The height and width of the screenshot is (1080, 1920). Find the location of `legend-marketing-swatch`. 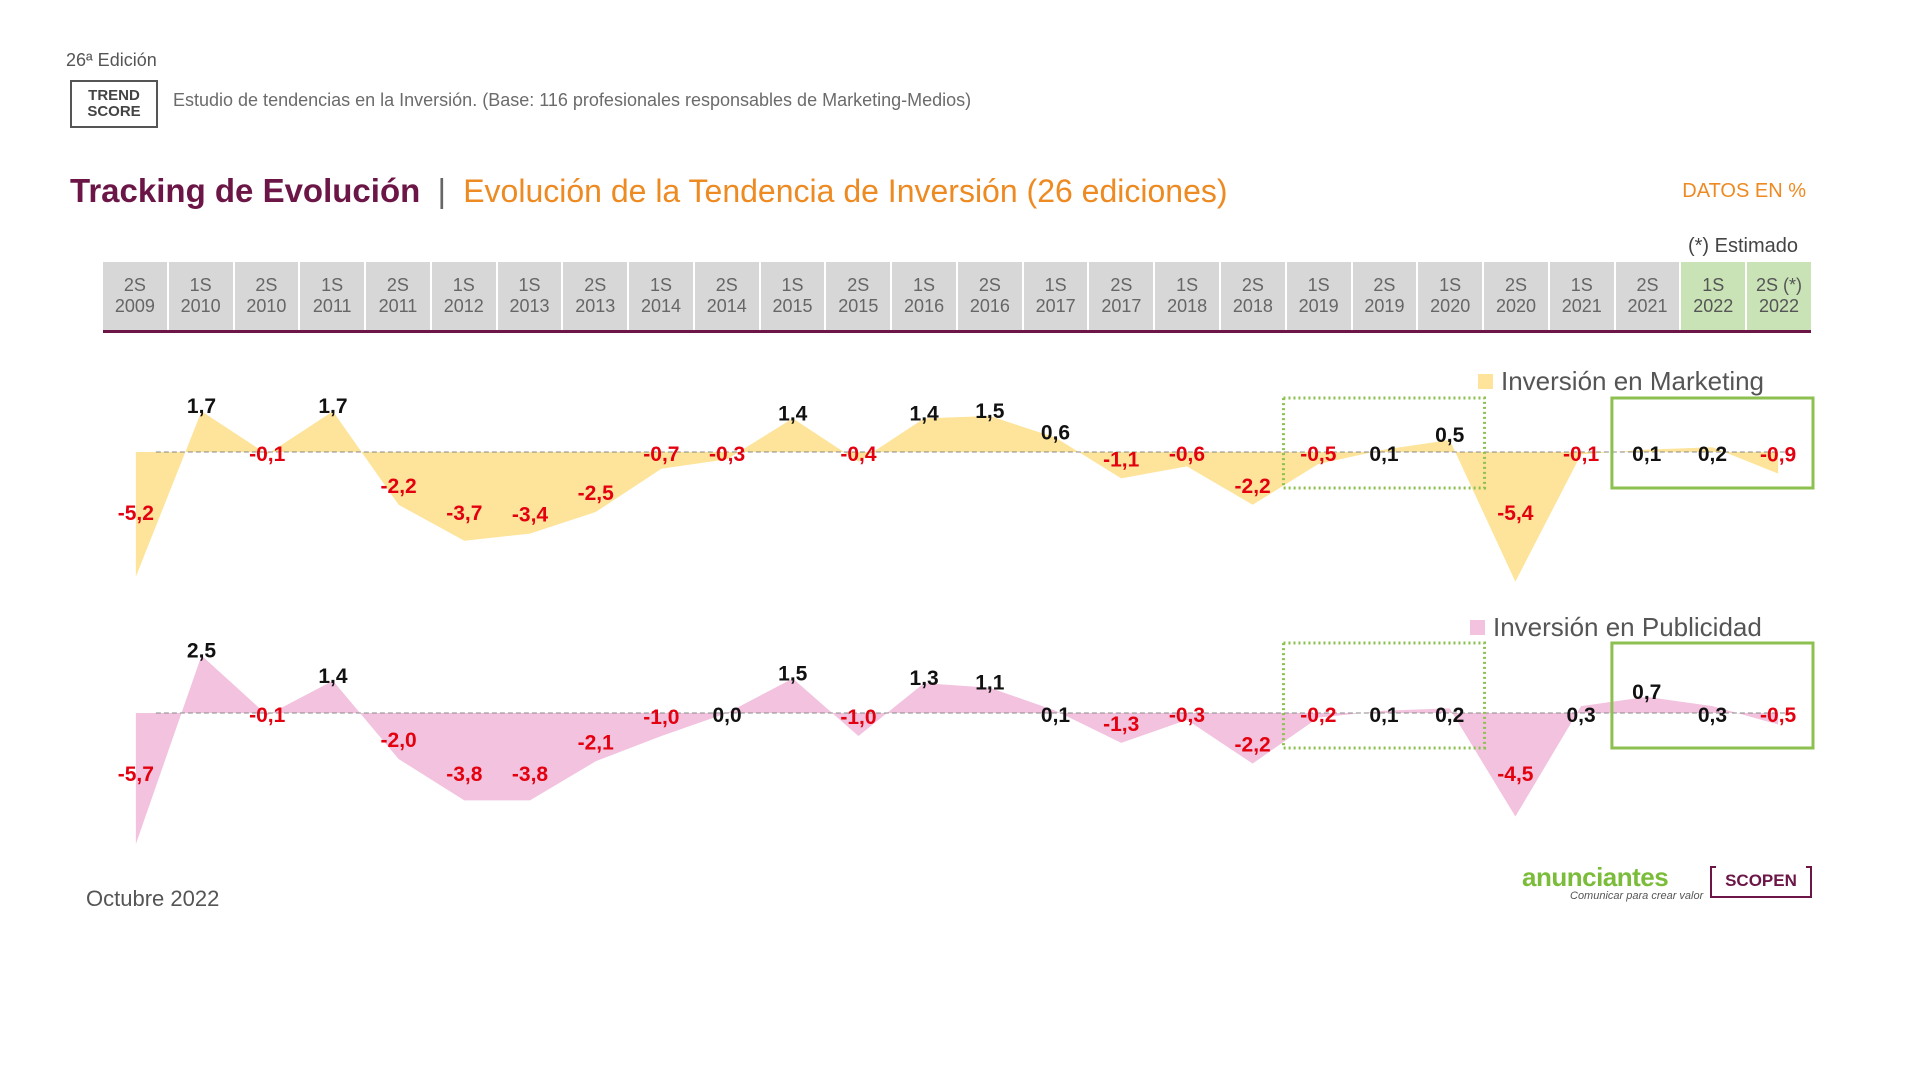

legend-marketing-swatch is located at coordinates (1485, 381).